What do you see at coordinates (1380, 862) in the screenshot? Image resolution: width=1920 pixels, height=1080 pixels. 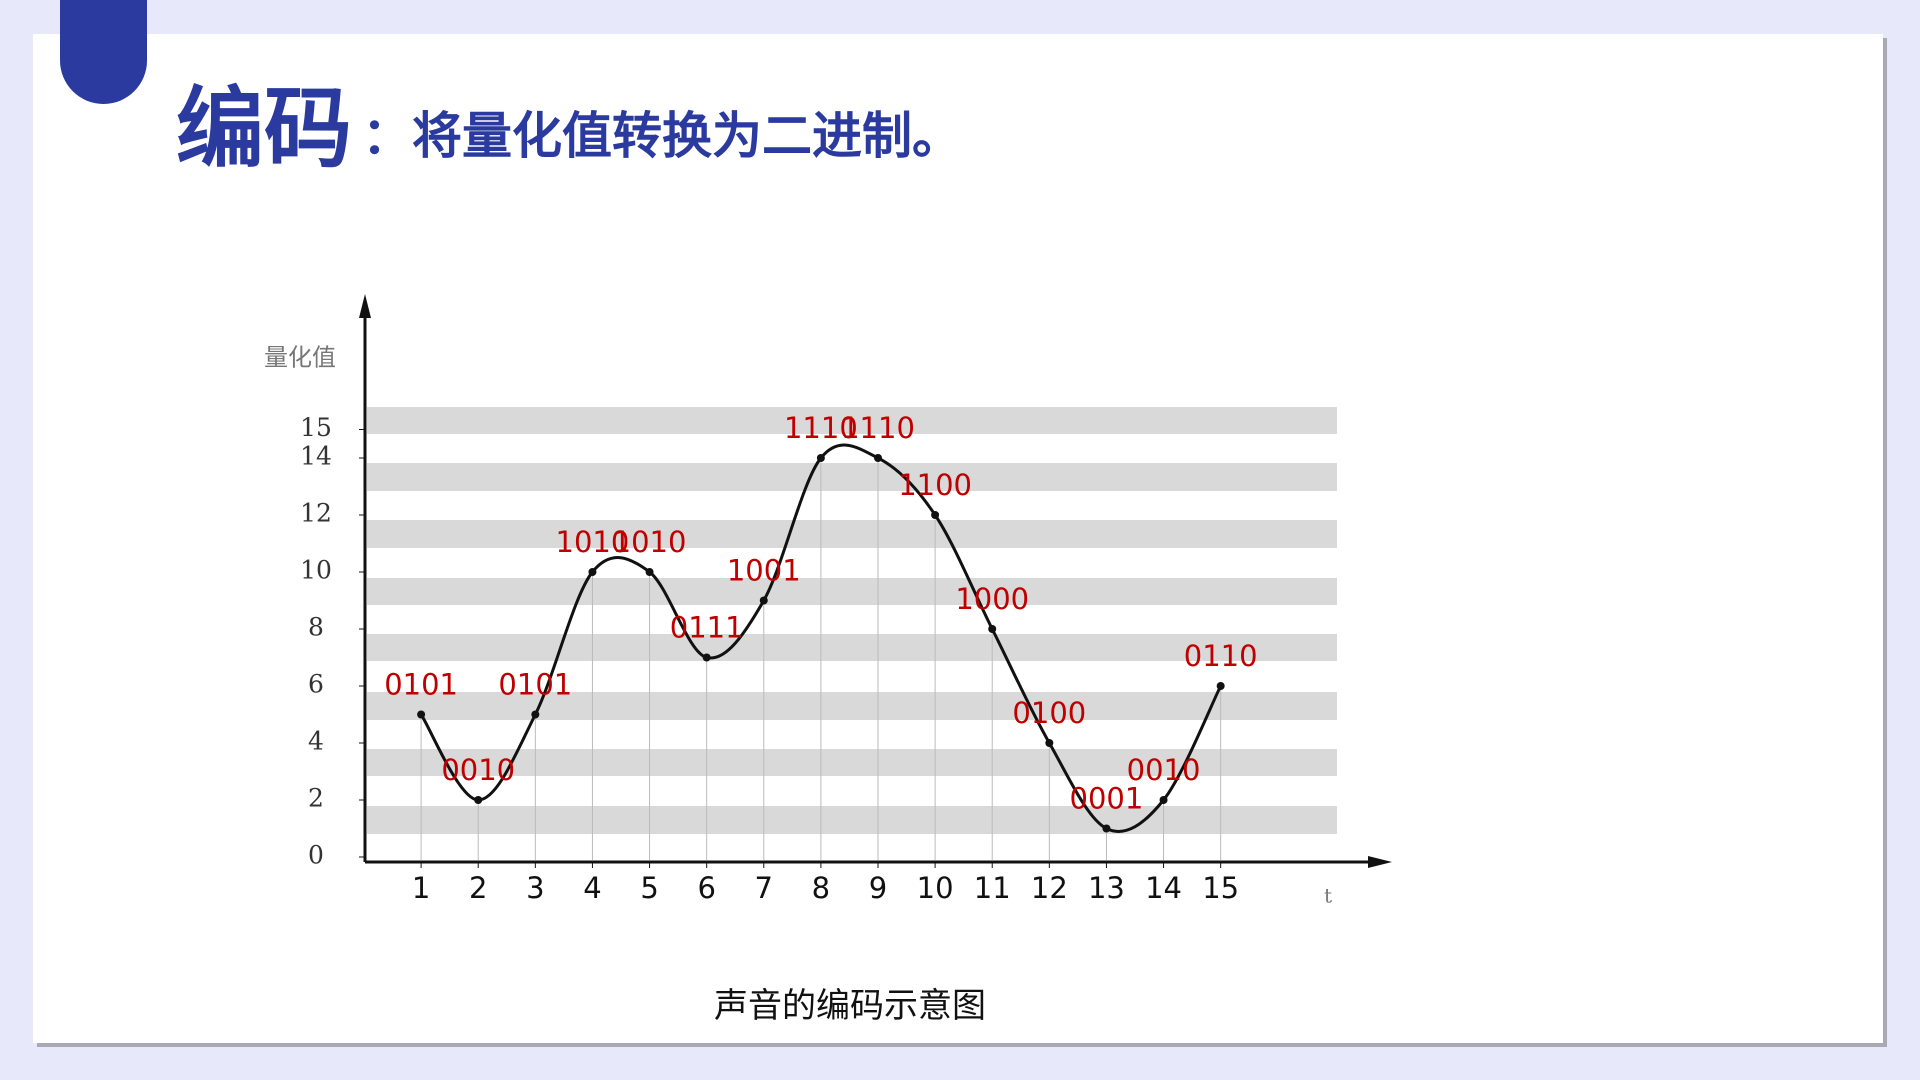 I see `x-axis-arrow` at bounding box center [1380, 862].